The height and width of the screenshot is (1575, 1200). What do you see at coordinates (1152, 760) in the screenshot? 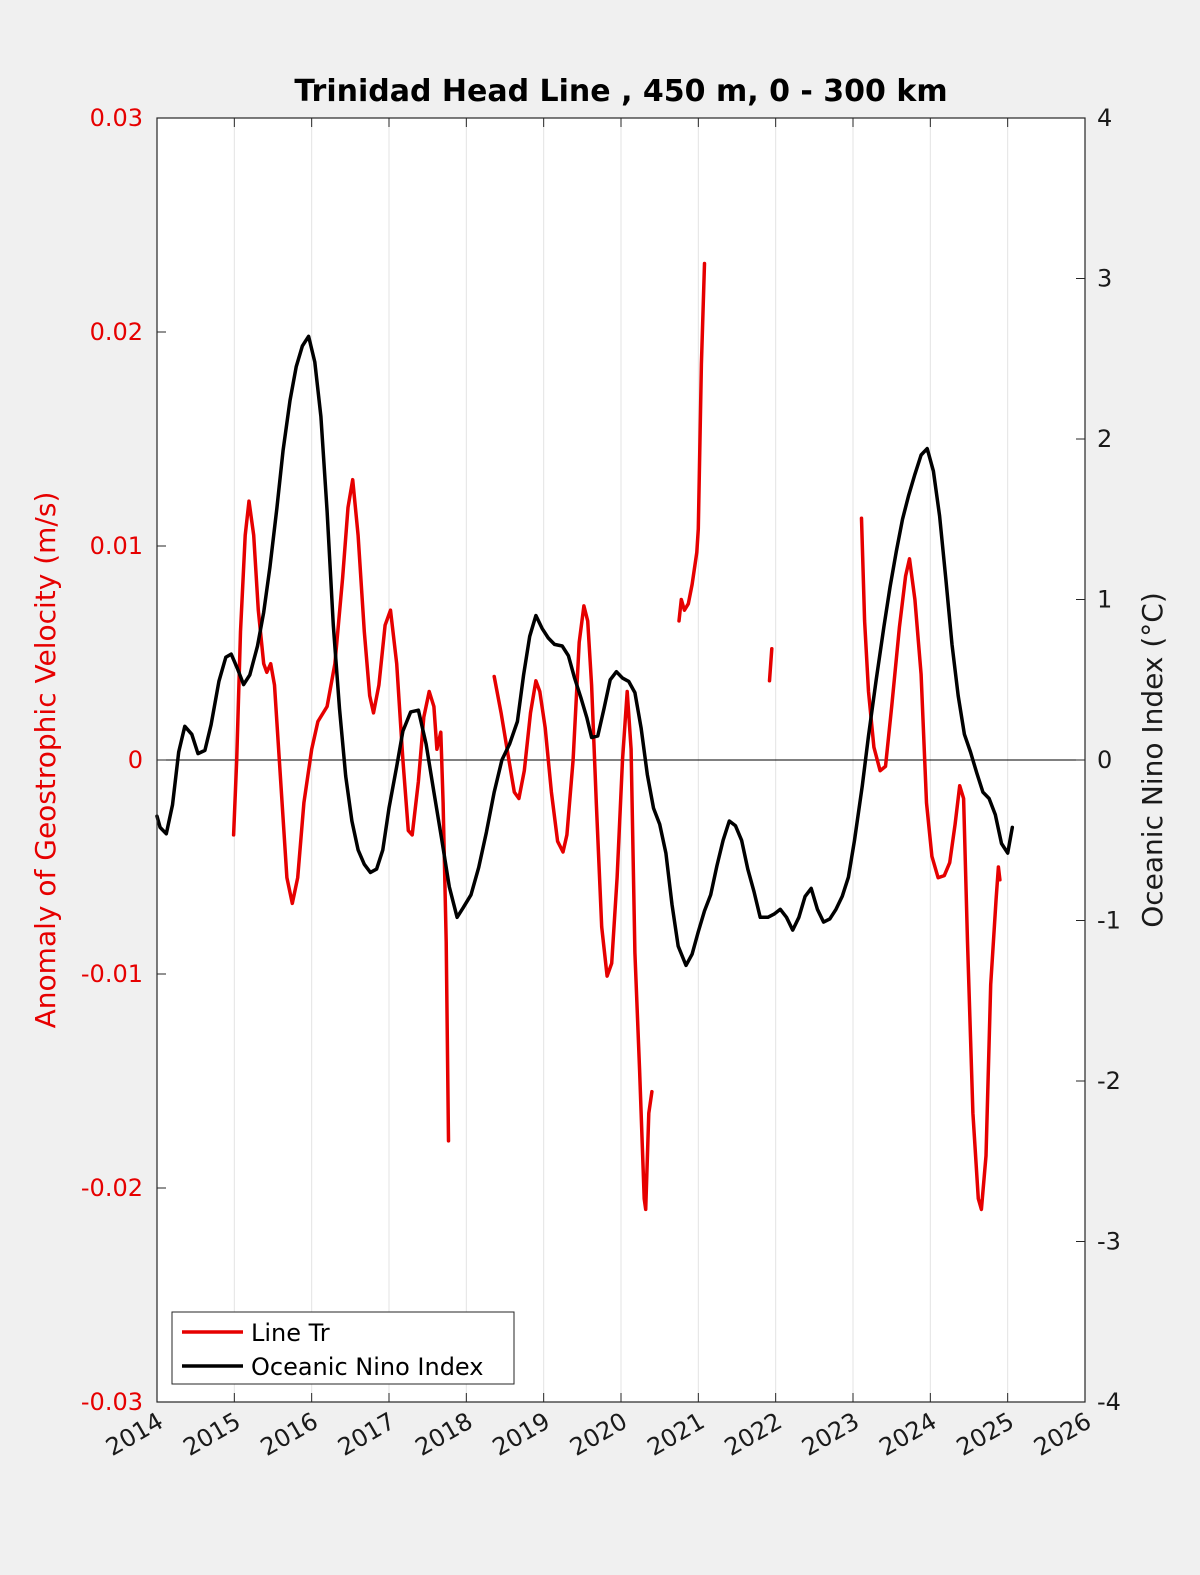
I see `y-axis-right-label: Oceanic Nino Index (°C)` at bounding box center [1152, 760].